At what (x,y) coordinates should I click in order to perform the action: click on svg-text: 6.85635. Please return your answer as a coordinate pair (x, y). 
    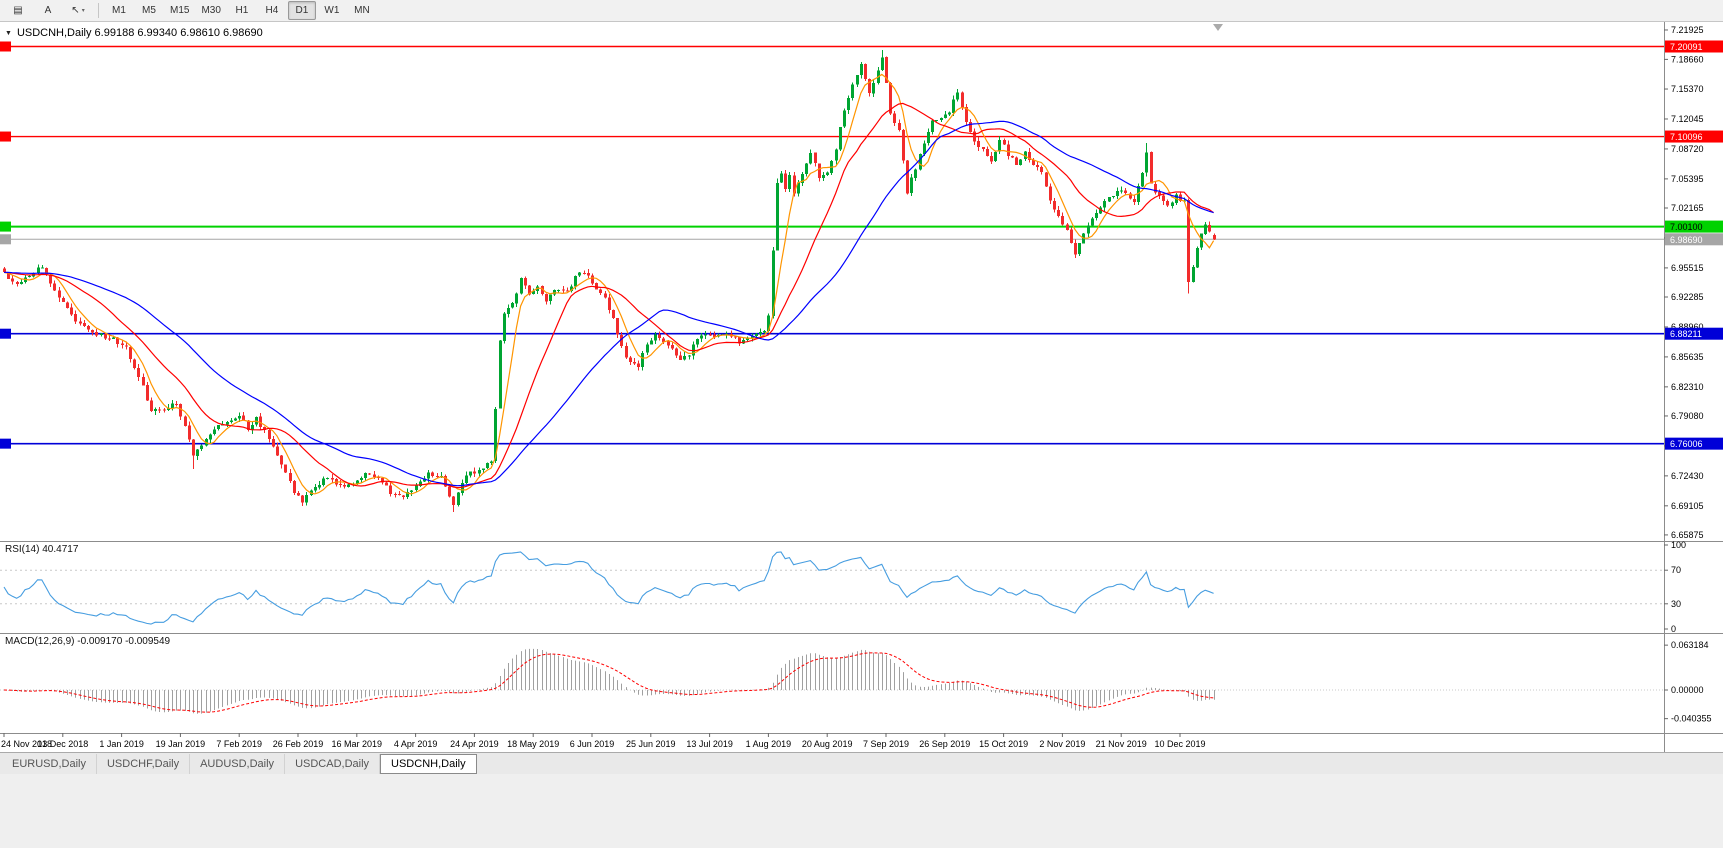
    Looking at the image, I should click on (1687, 357).